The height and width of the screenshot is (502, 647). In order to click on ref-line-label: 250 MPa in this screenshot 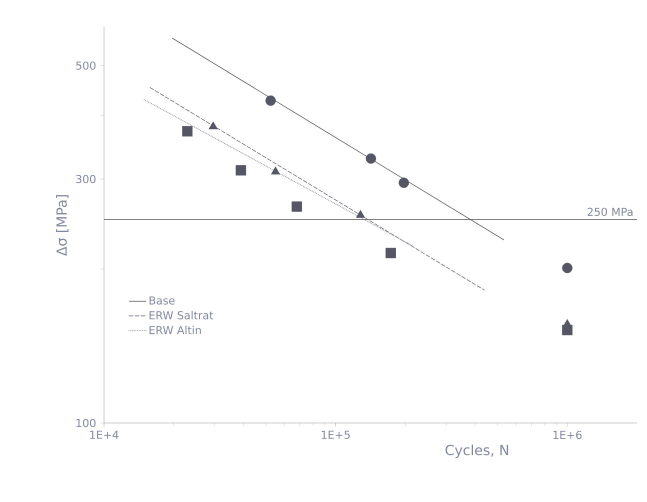, I will do `click(610, 212)`.